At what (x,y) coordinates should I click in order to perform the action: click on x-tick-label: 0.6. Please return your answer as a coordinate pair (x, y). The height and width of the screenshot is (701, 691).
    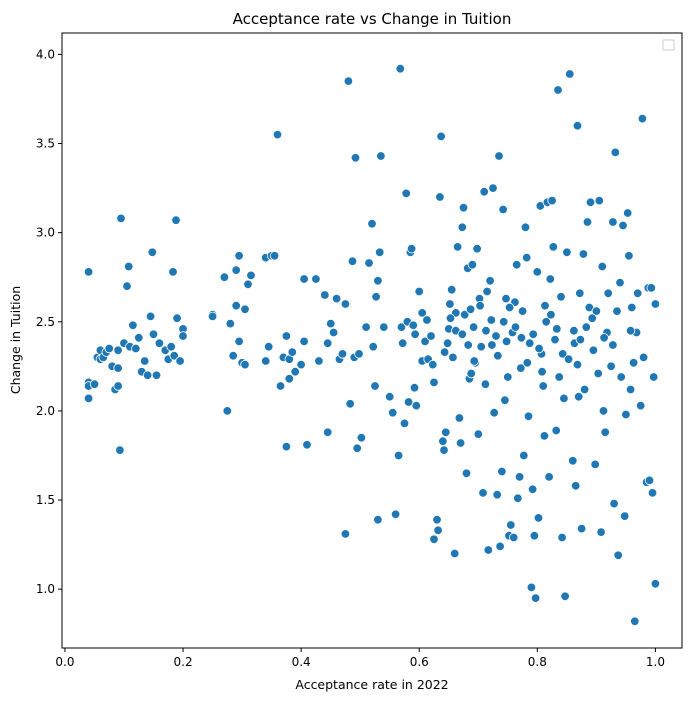
    Looking at the image, I should click on (419, 662).